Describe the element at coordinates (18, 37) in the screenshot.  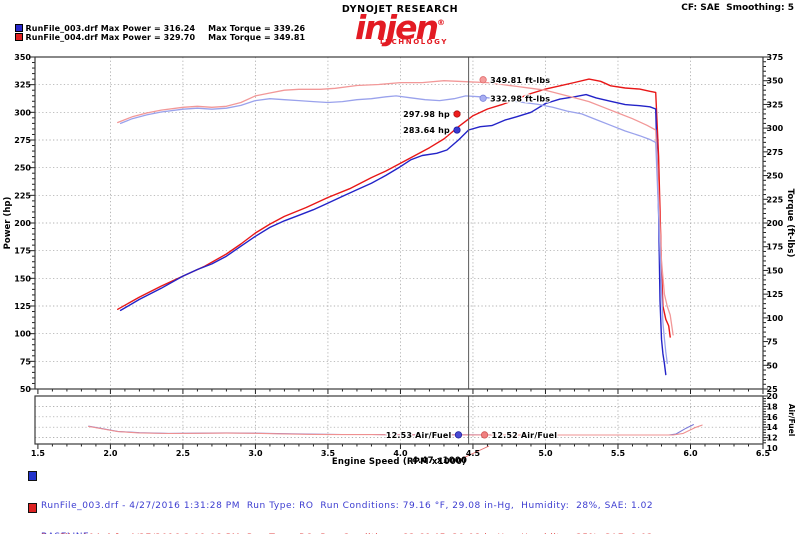
I see `run2-color-swatch` at that location.